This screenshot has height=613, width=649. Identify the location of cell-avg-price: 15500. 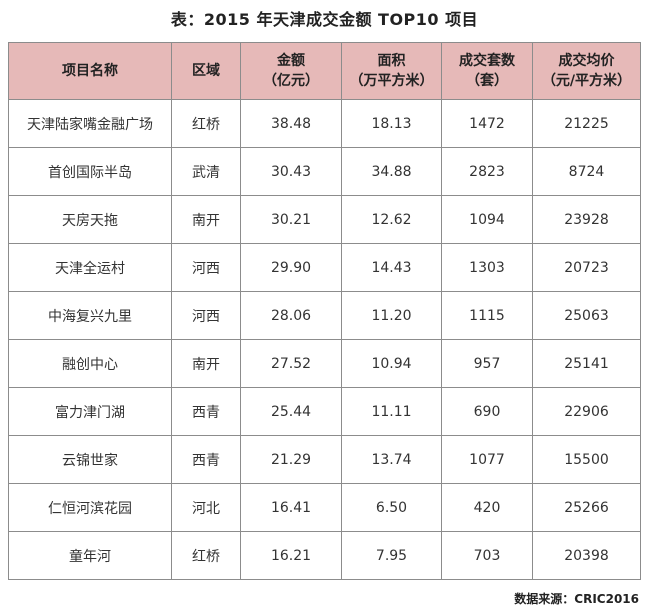
(586, 459).